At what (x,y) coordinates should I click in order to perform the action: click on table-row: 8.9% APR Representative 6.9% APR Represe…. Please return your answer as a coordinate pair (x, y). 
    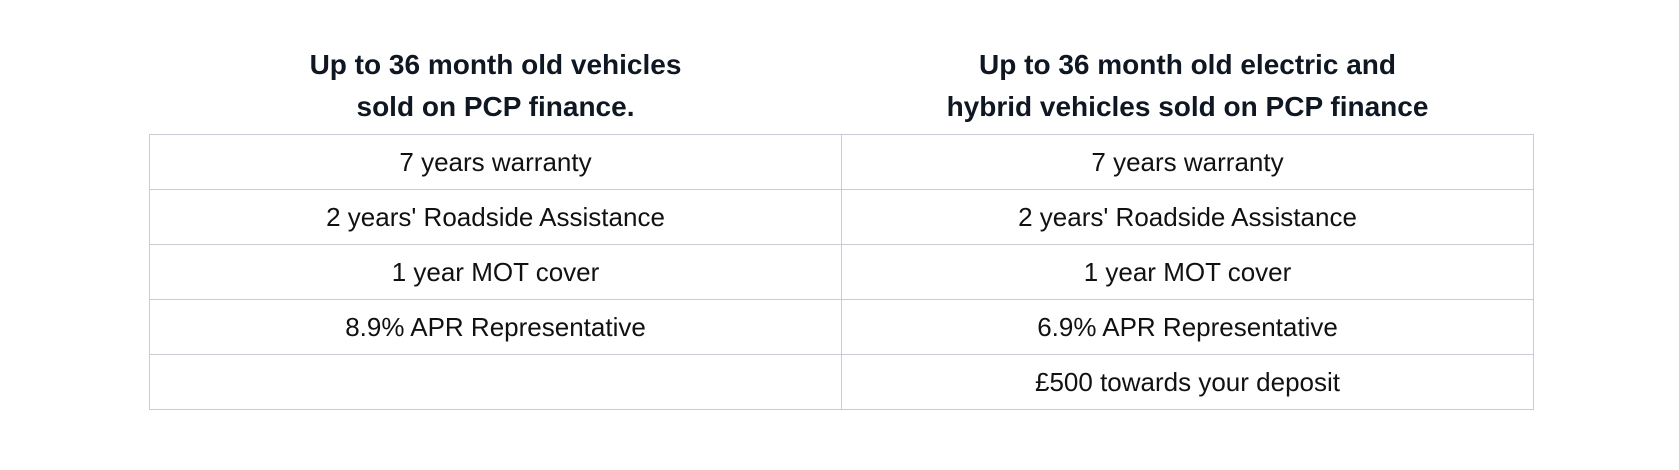
    Looking at the image, I should click on (841, 327).